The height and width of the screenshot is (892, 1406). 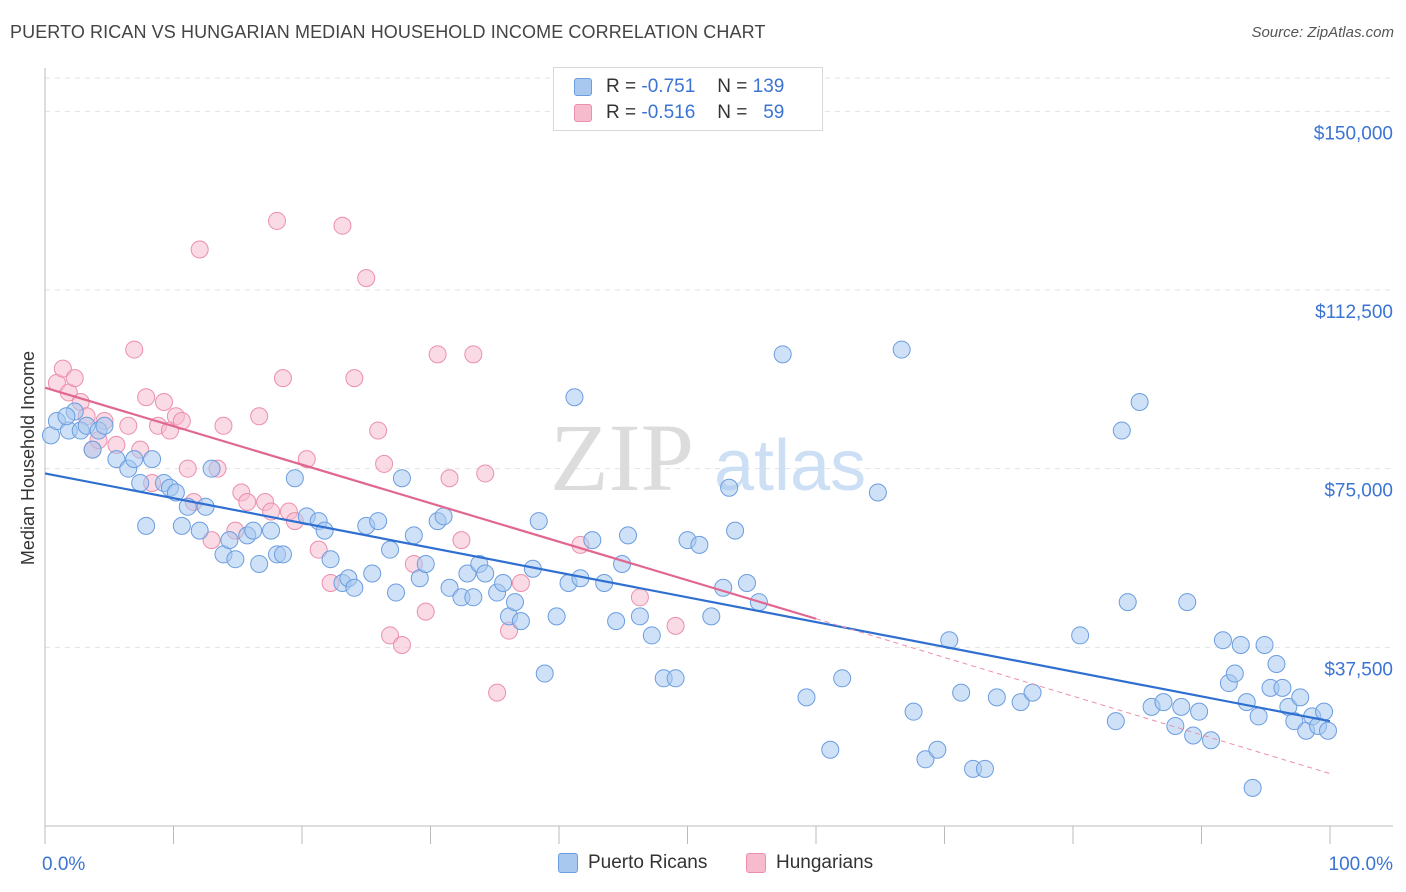 I want to click on legend-r-label: R =, so click(x=621, y=86).